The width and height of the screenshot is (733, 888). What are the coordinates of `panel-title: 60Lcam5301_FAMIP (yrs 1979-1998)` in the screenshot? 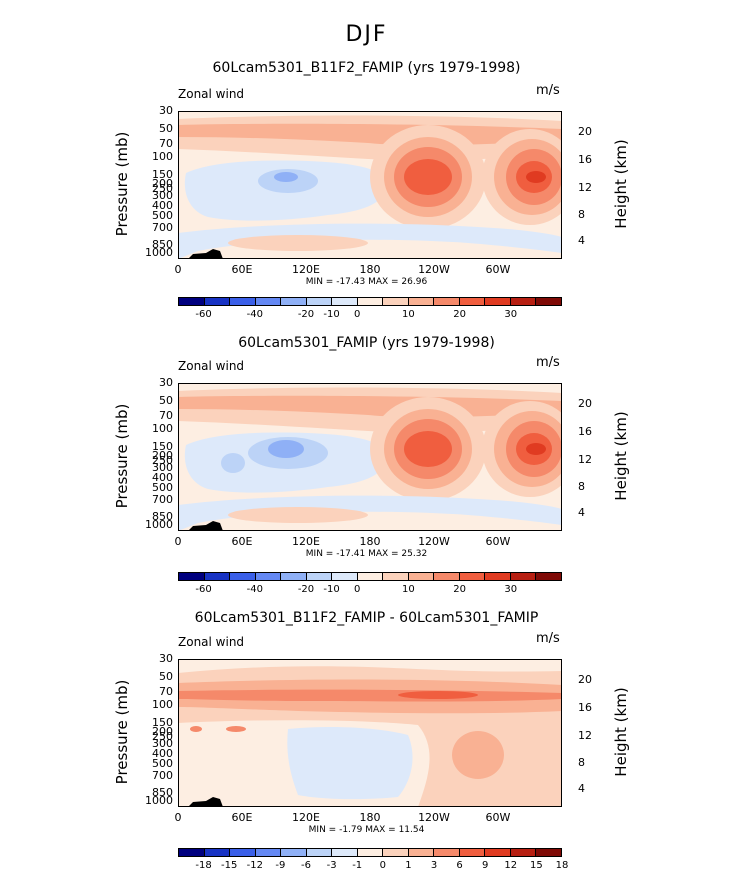 It's located at (366, 343).